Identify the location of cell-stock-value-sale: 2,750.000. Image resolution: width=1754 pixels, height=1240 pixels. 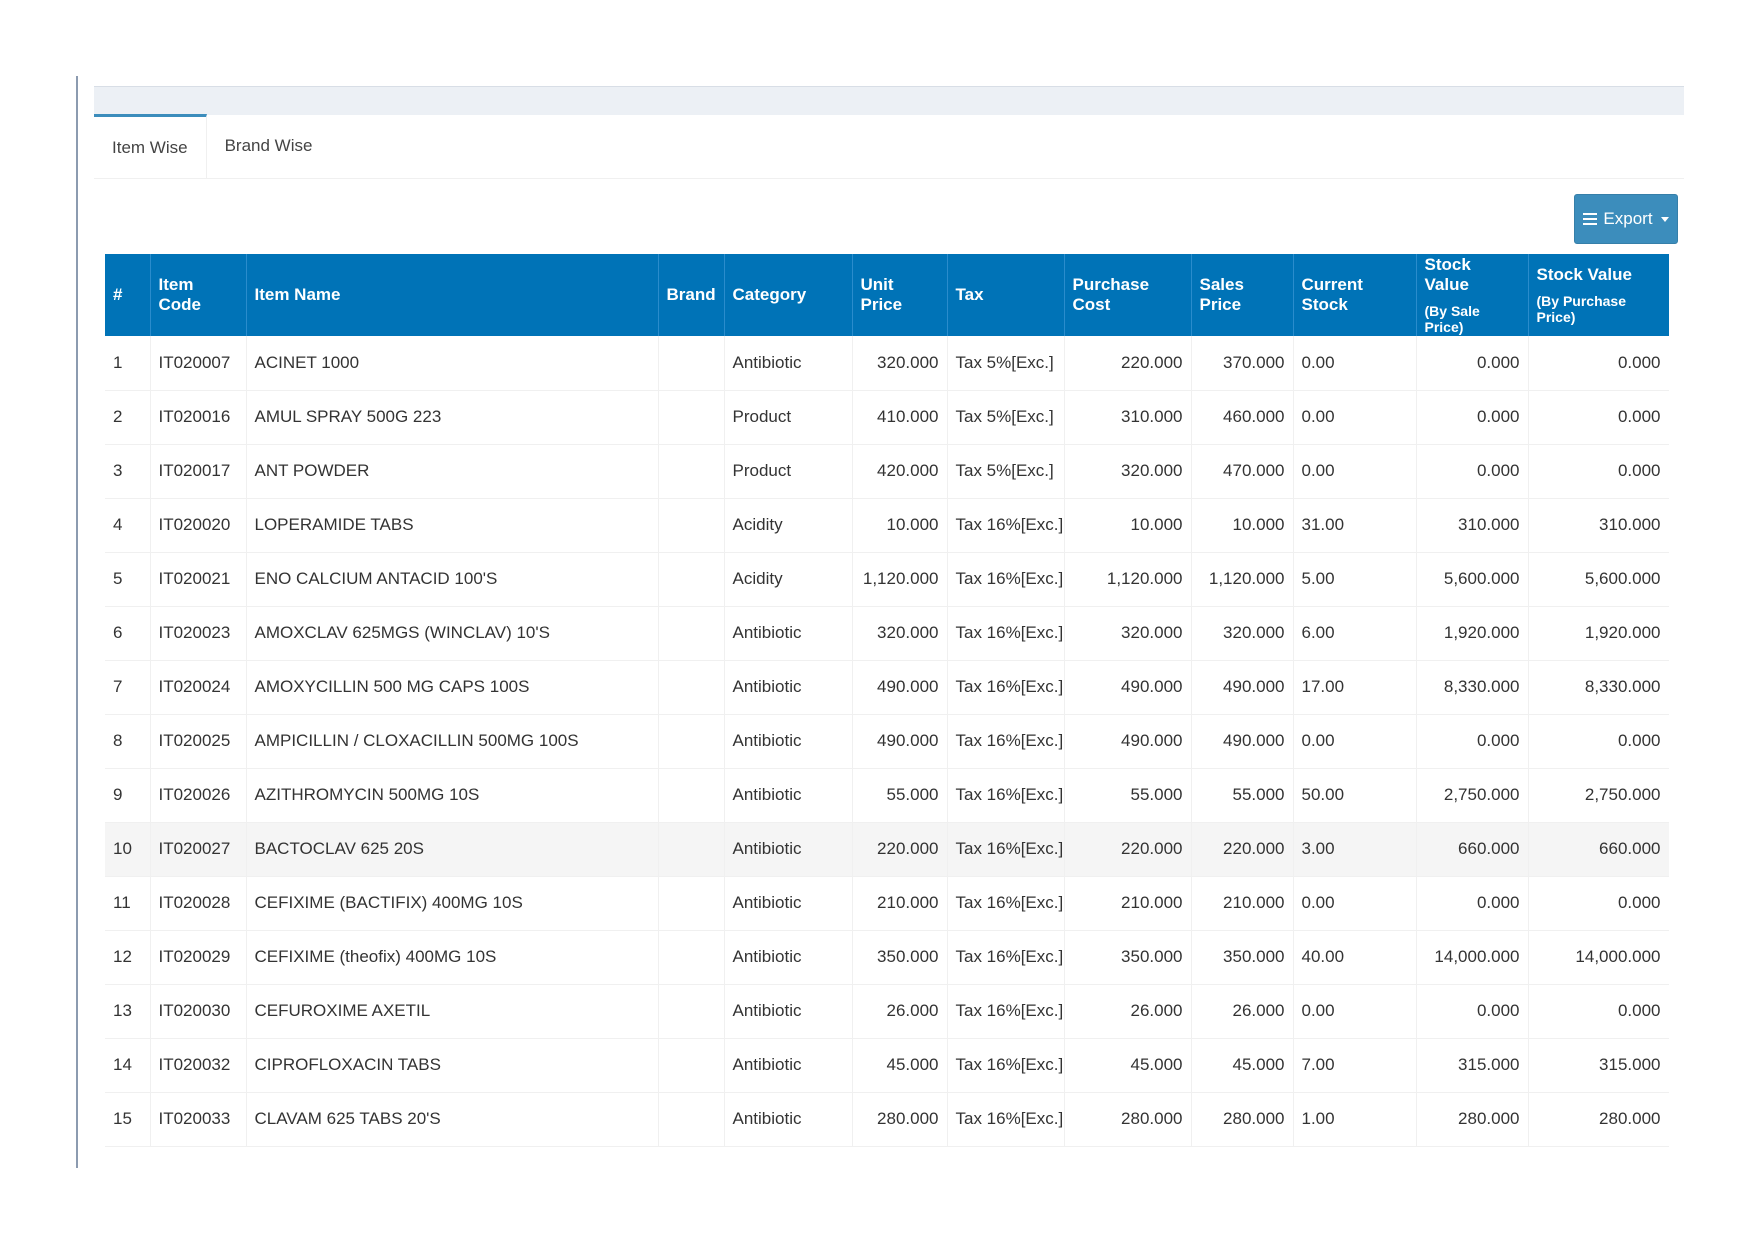
(1472, 795).